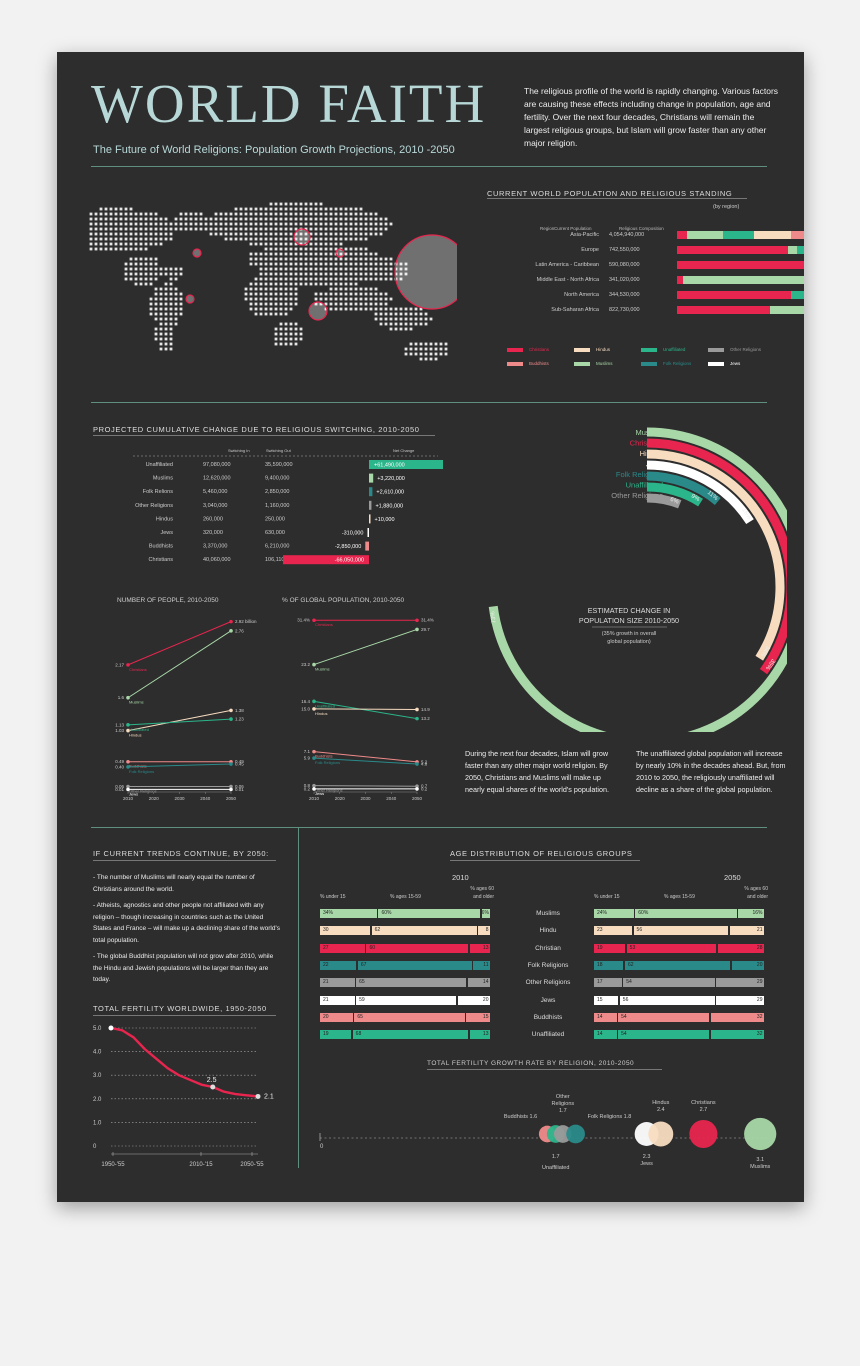 This screenshot has height=1366, width=860. Describe the element at coordinates (704, 1110) in the screenshot. I see `bubble-value: 2.7` at that location.